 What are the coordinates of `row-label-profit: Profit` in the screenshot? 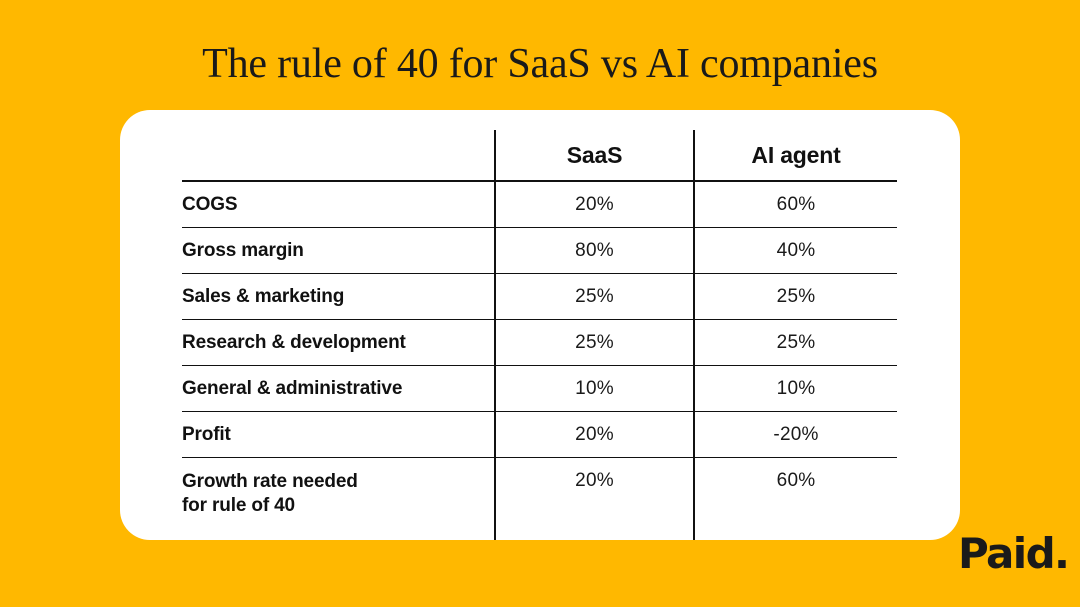 It's located at (338, 434).